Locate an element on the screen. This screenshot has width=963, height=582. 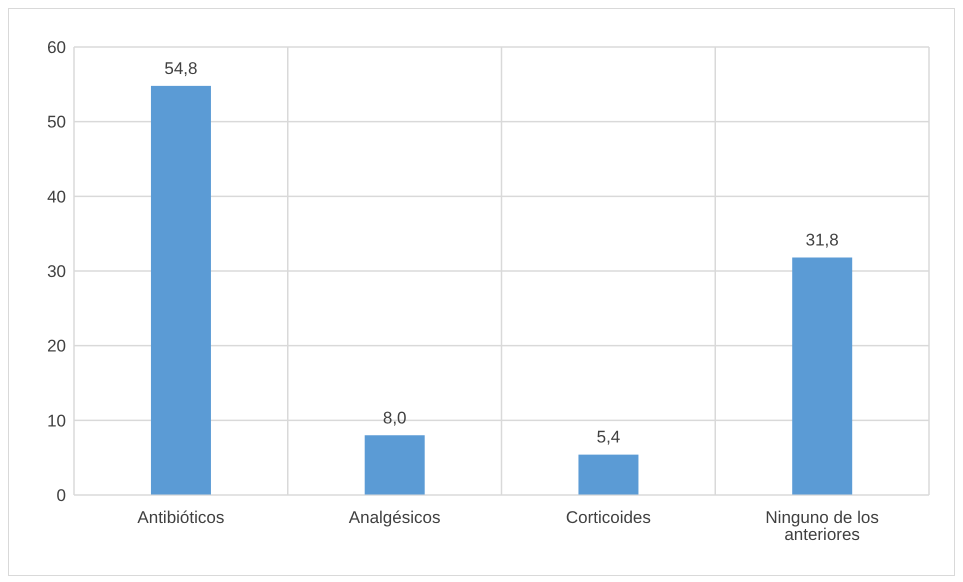
data-label: 8,0 is located at coordinates (394, 418).